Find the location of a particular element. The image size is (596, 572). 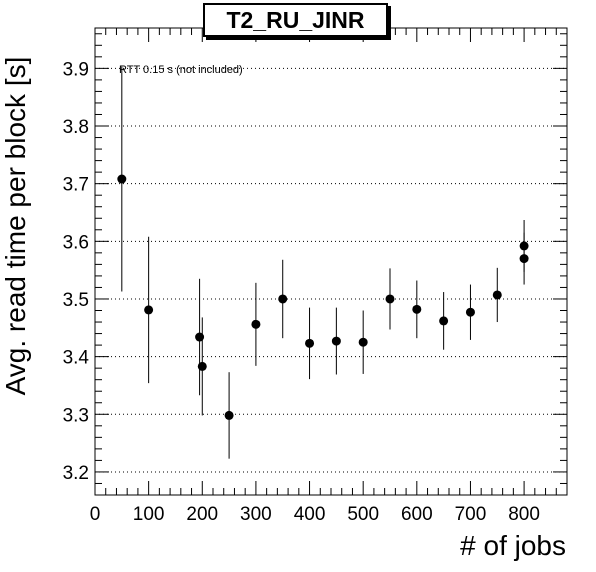

y-tick-label: 3.8 is located at coordinates (76, 127).